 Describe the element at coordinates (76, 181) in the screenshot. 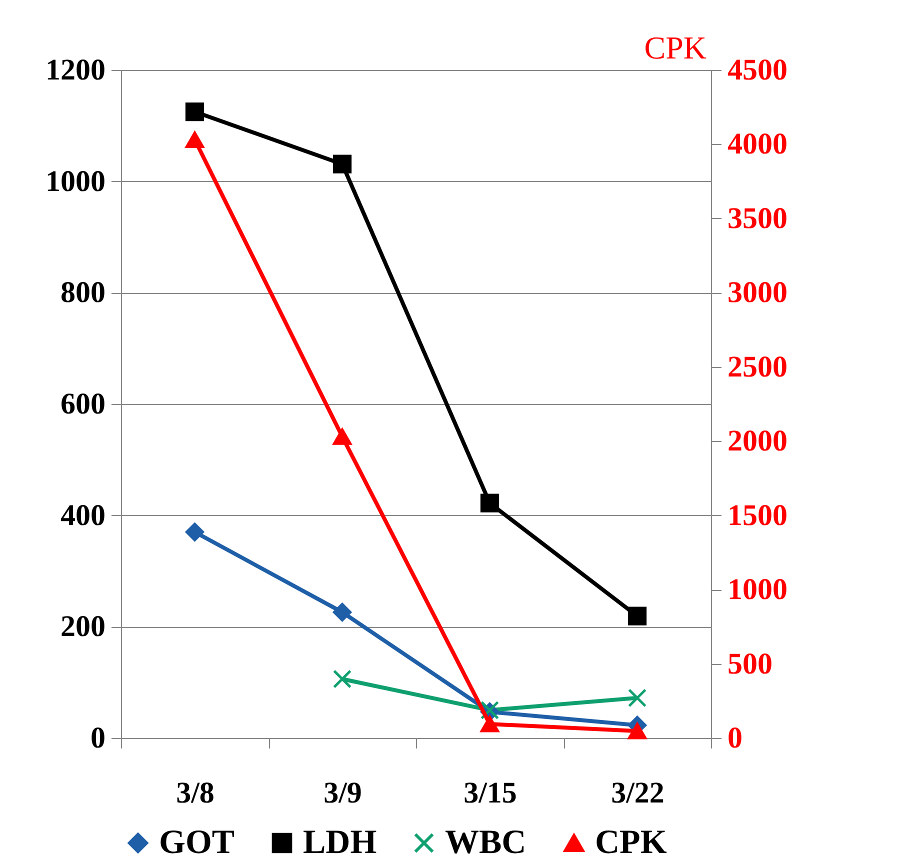

I see `y-tick-label: 1000` at that location.